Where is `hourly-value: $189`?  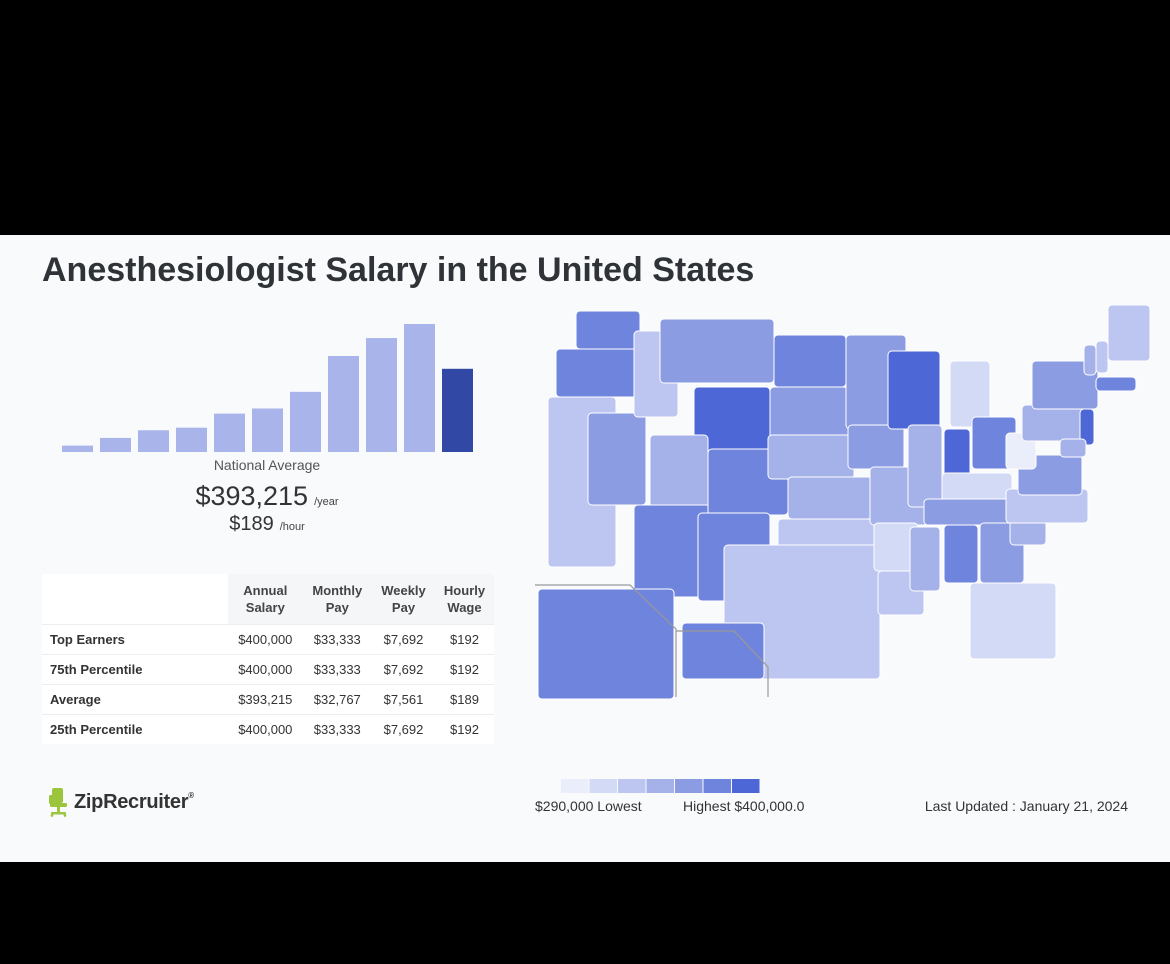 hourly-value: $189 is located at coordinates (251, 524).